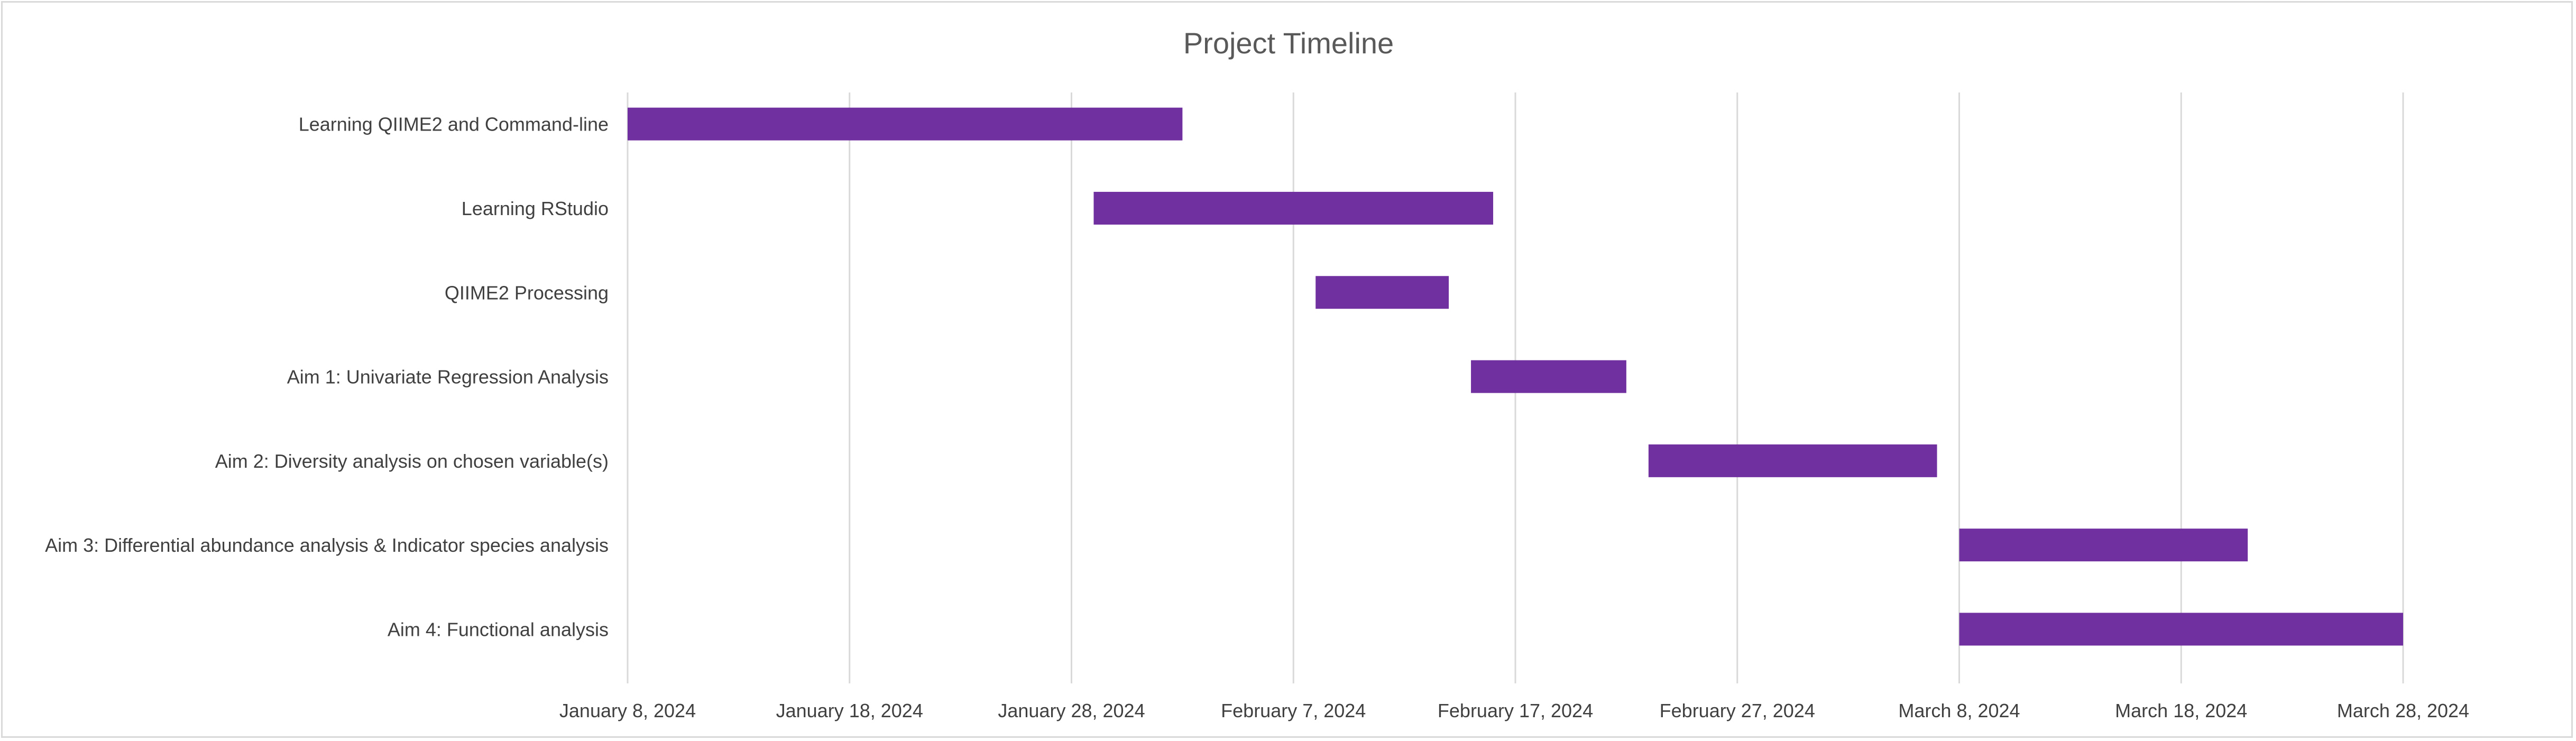 This screenshot has width=2576, height=741. Describe the element at coordinates (448, 377) in the screenshot. I see `task-label: Aim 1: Univariate Regression Analysis` at that location.